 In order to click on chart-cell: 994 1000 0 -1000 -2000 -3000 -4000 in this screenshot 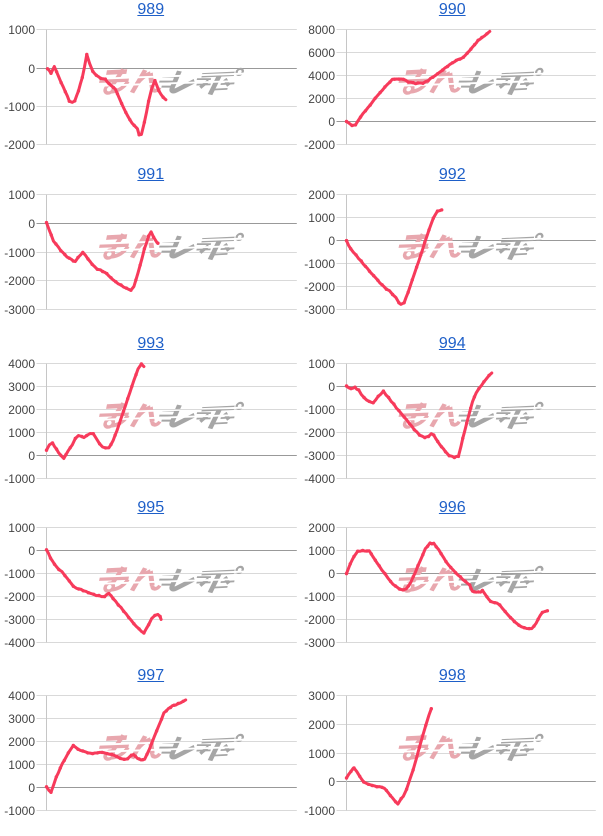, I will do `click(452, 416)`.